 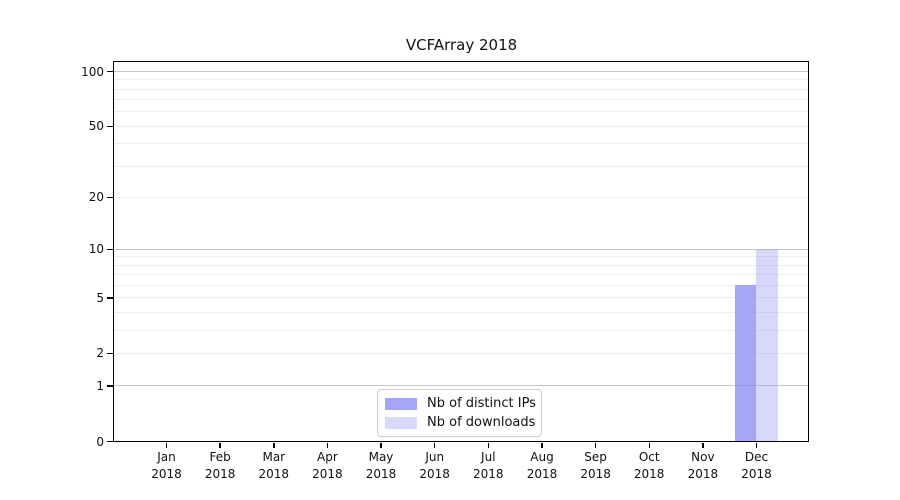 I want to click on x-tick-label: Mar 2018, so click(x=274, y=465).